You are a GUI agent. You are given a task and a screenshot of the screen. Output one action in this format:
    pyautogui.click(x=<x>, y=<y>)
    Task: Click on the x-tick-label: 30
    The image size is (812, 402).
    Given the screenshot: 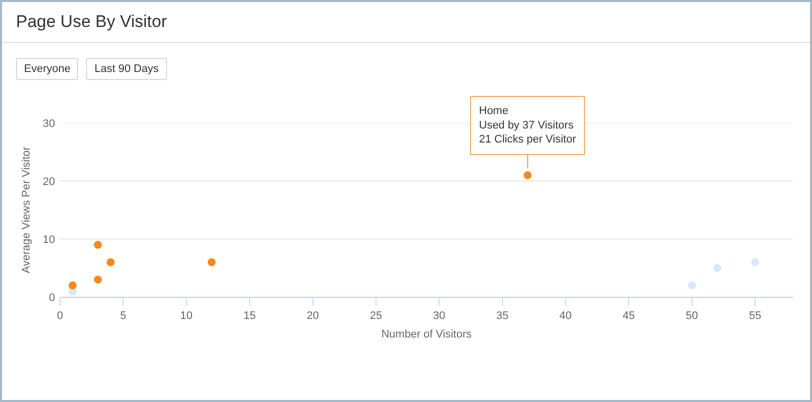 What is the action you would take?
    pyautogui.click(x=439, y=316)
    